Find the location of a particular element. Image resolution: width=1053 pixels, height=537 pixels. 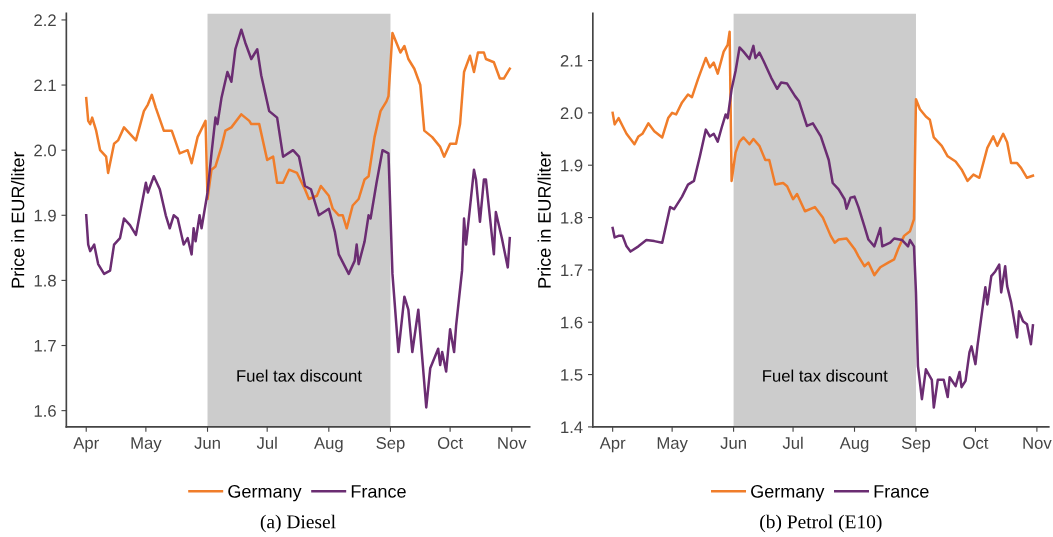

y-tick-label: 1.4 is located at coordinates (572, 427).